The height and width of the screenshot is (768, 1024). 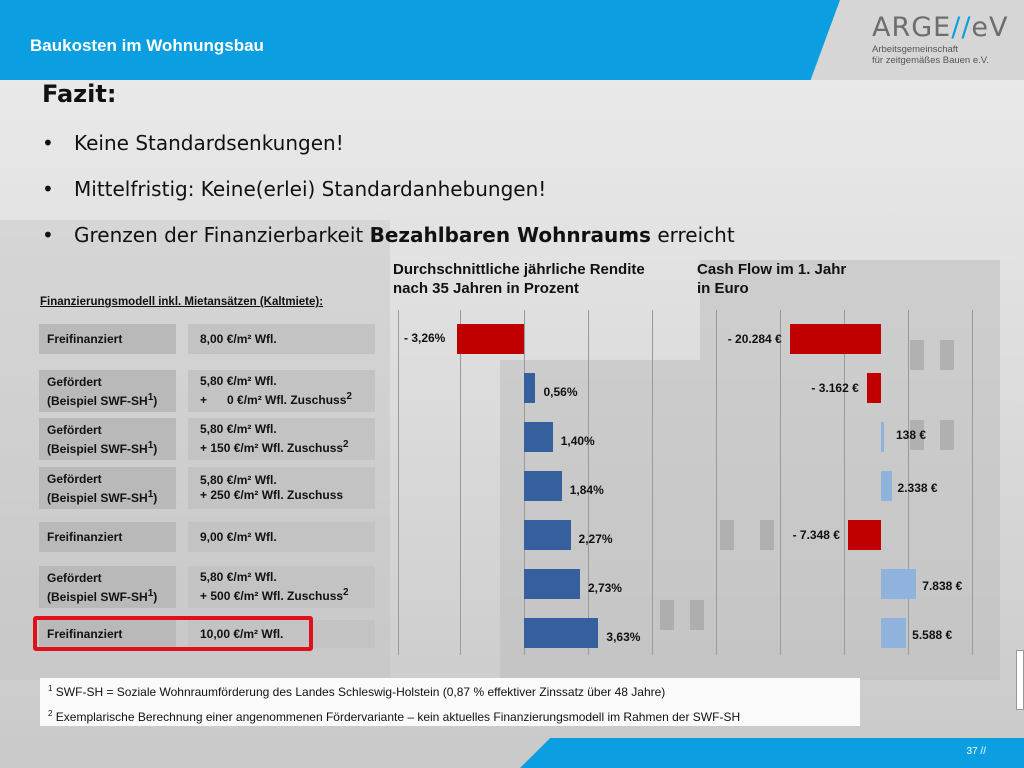 I want to click on row-rent: 5,80 €/m² Wfl. + 150 €/m² Wfl. Zuschuss2, so click(x=281, y=439).